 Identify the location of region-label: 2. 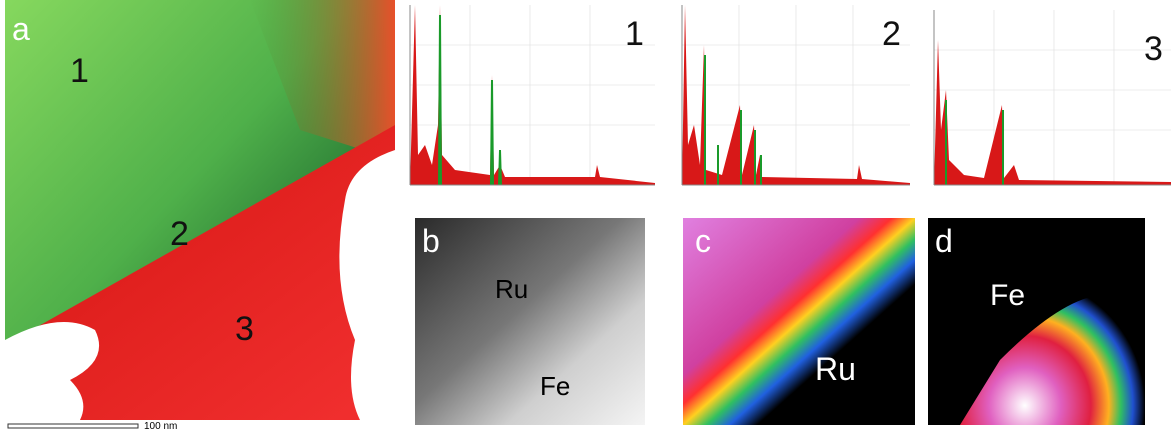
(179, 234).